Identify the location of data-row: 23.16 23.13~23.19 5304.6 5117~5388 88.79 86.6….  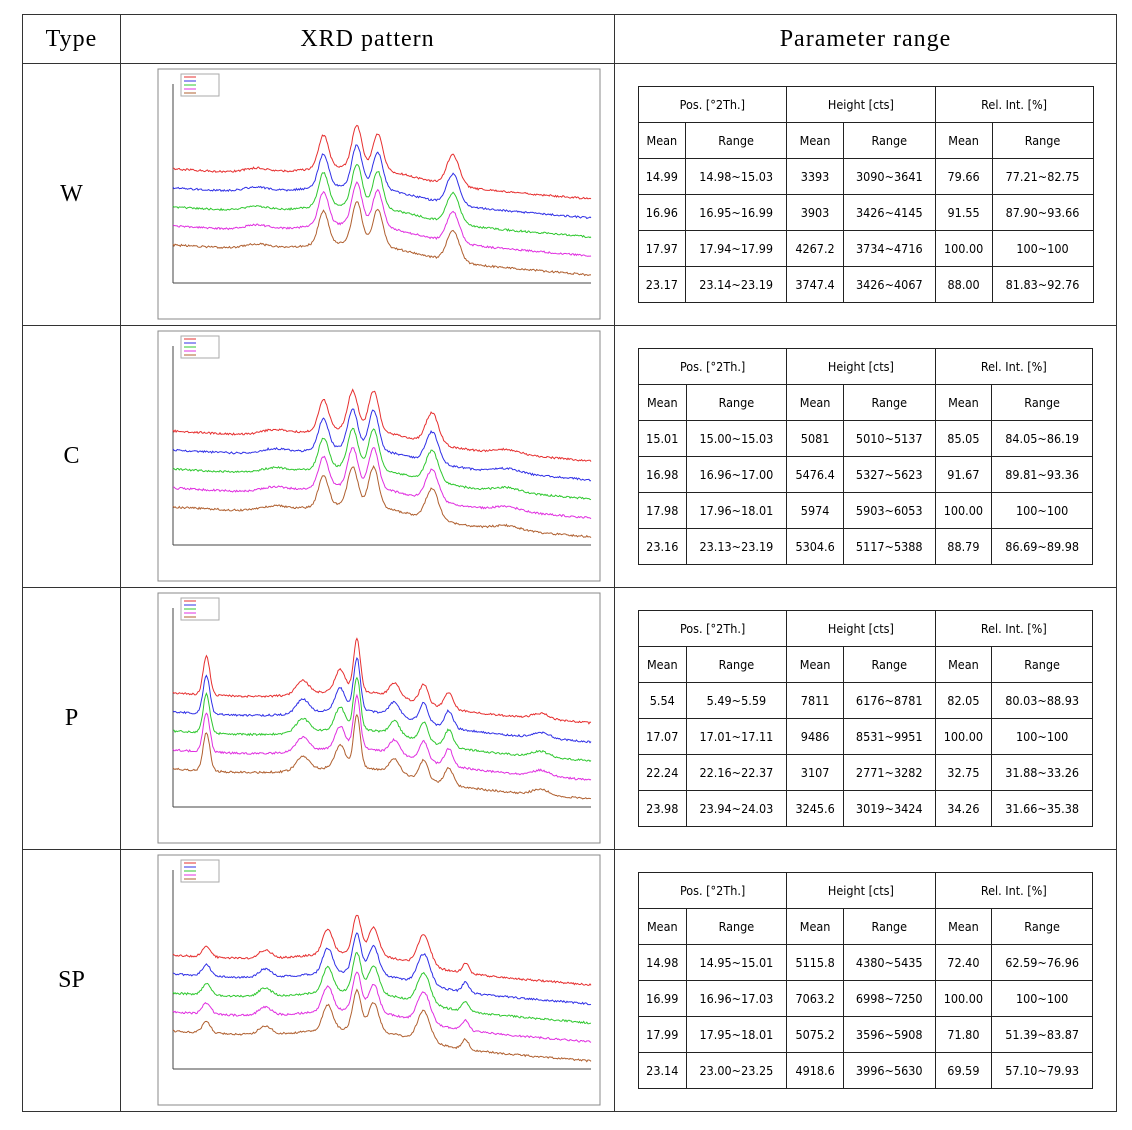
(865, 546).